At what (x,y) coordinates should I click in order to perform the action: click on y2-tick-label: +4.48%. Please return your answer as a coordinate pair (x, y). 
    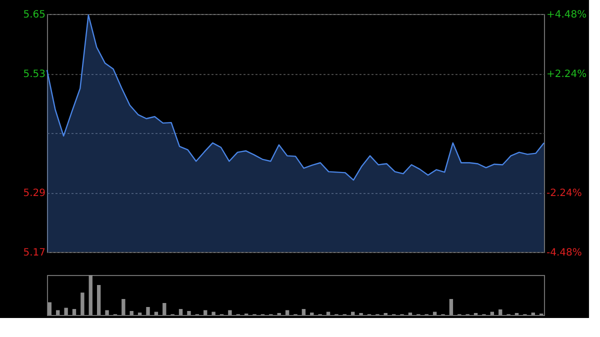
    Looking at the image, I should click on (566, 15).